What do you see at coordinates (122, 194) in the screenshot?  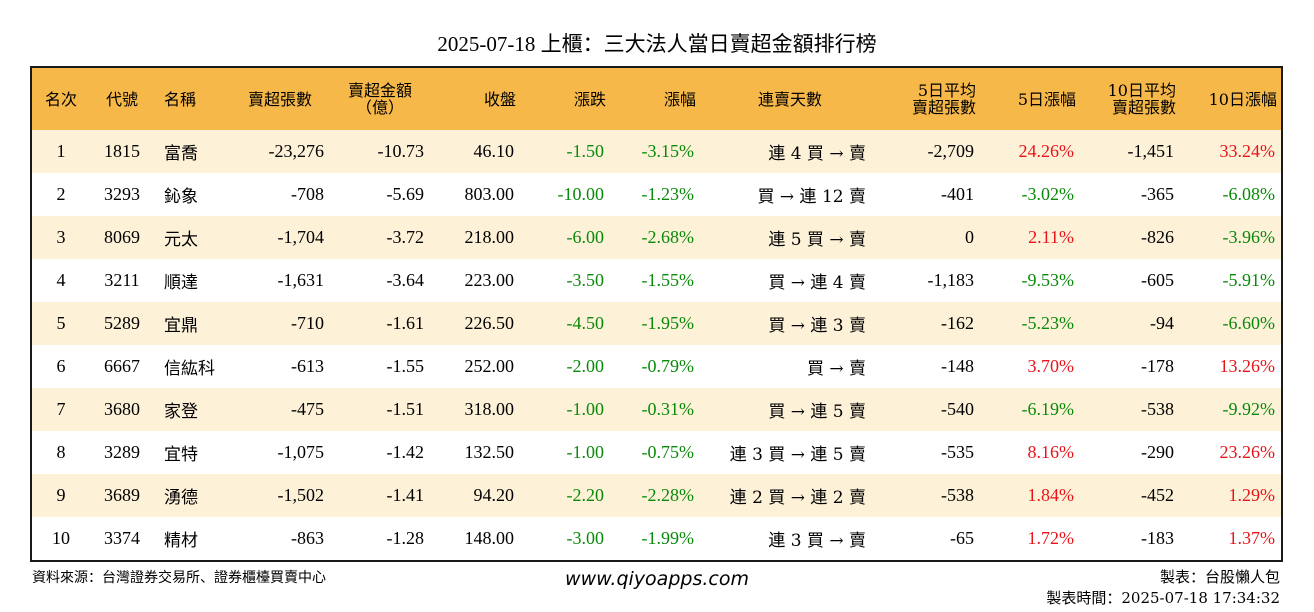 I see `cell-code: 3293` at bounding box center [122, 194].